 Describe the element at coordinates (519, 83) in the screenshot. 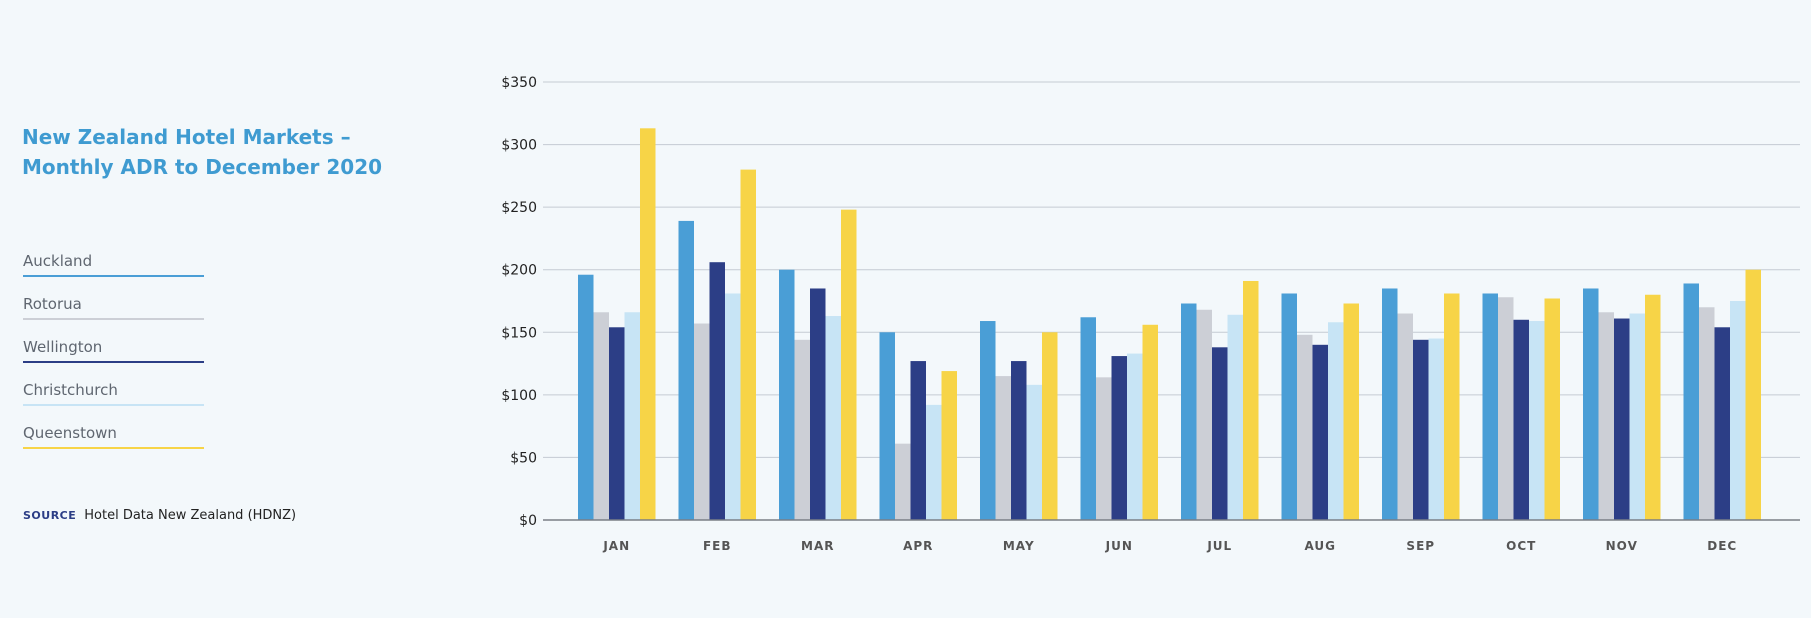

I see `y-tick-label: $350` at that location.